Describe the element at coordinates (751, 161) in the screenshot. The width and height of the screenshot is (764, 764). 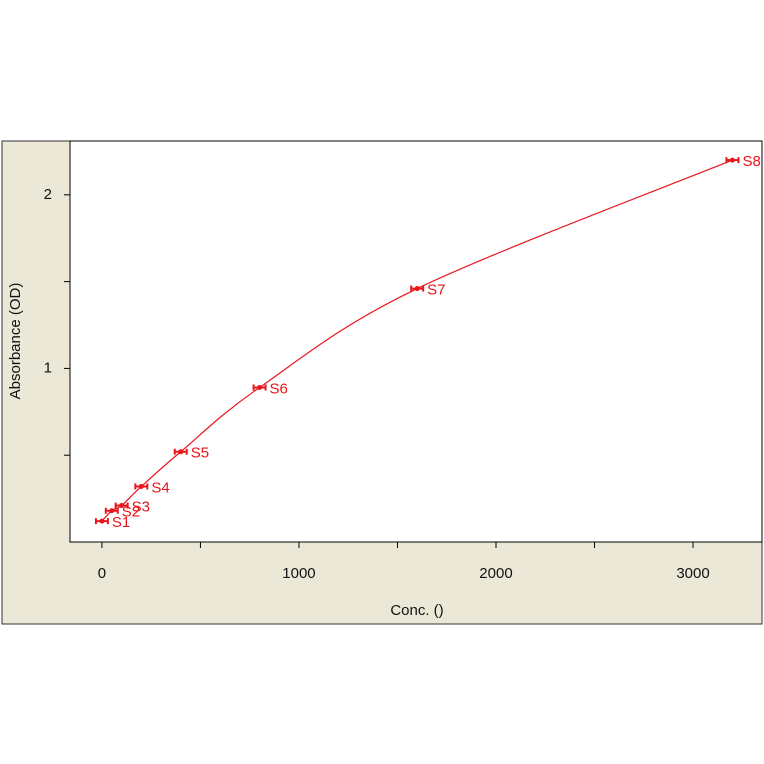
I see `point-label: S8` at that location.